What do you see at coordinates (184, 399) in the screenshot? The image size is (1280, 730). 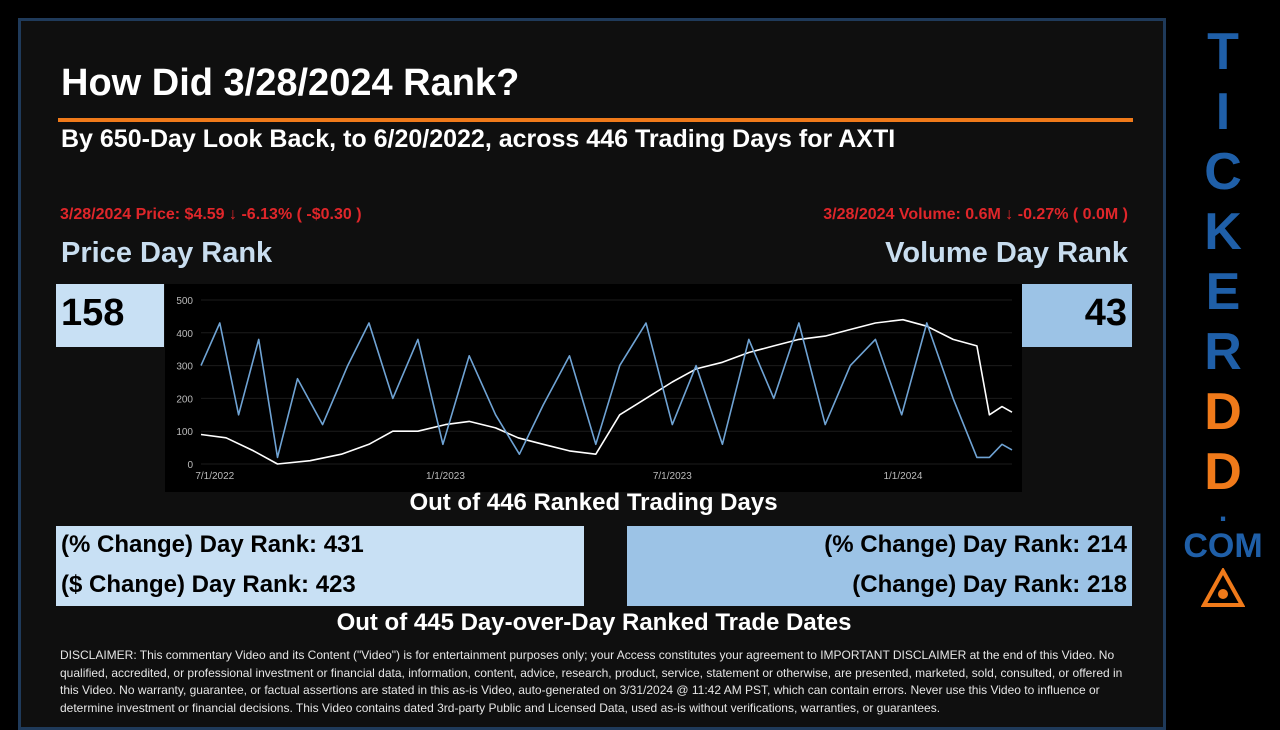 I see `y-tick-label: 200` at bounding box center [184, 399].